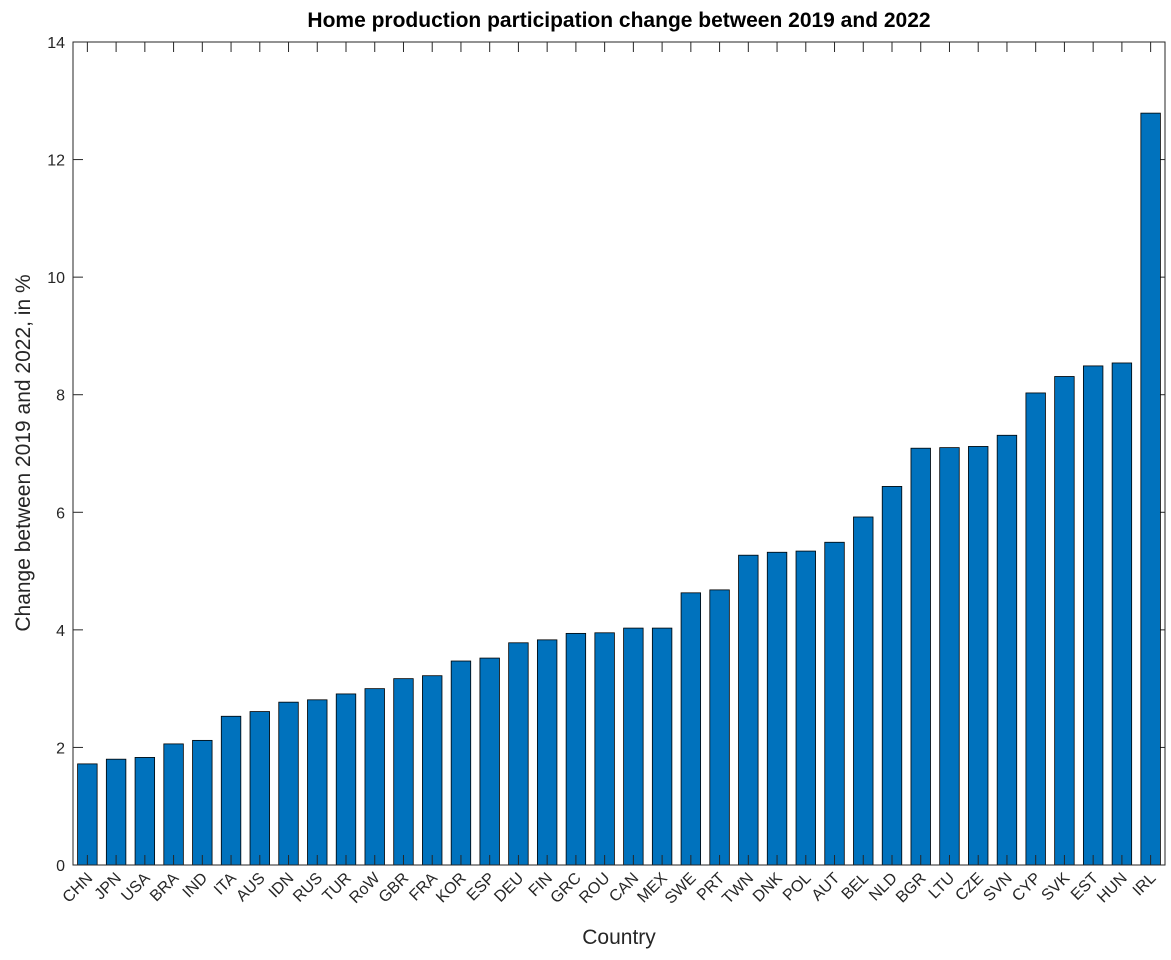 The height and width of the screenshot is (960, 1171). What do you see at coordinates (1145, 885) in the screenshot?
I see `x-tick-label: IRL` at bounding box center [1145, 885].